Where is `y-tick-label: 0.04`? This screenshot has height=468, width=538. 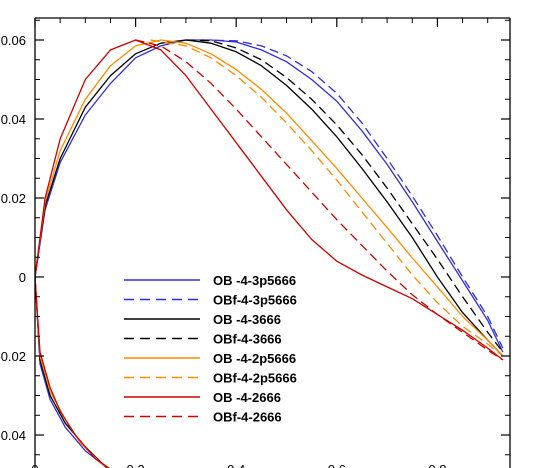
y-tick-label: 0.04 is located at coordinates (13, 119).